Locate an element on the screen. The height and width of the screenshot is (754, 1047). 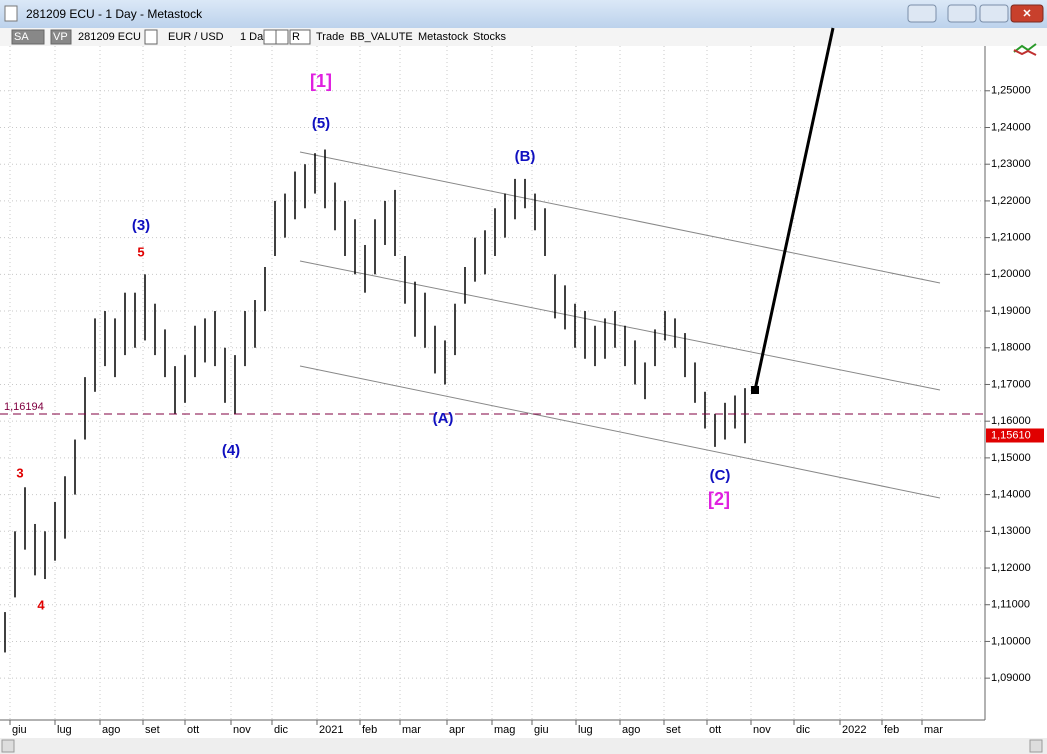
reference-label: 1,16194 is located at coordinates (24, 407).